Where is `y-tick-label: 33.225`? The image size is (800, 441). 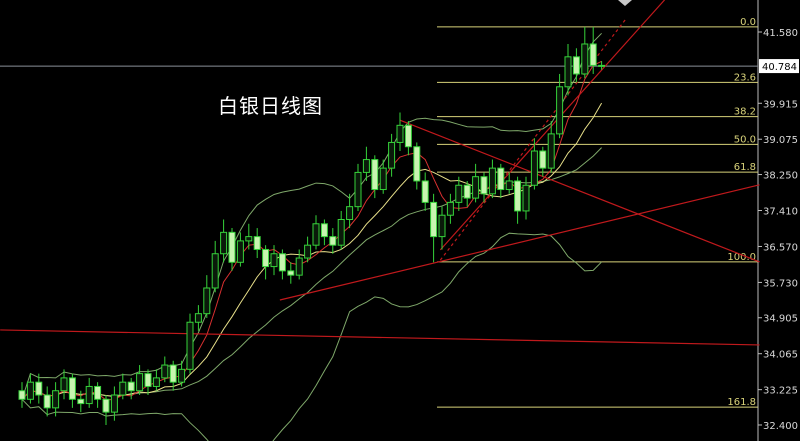 y-tick-label: 33.225 is located at coordinates (780, 391).